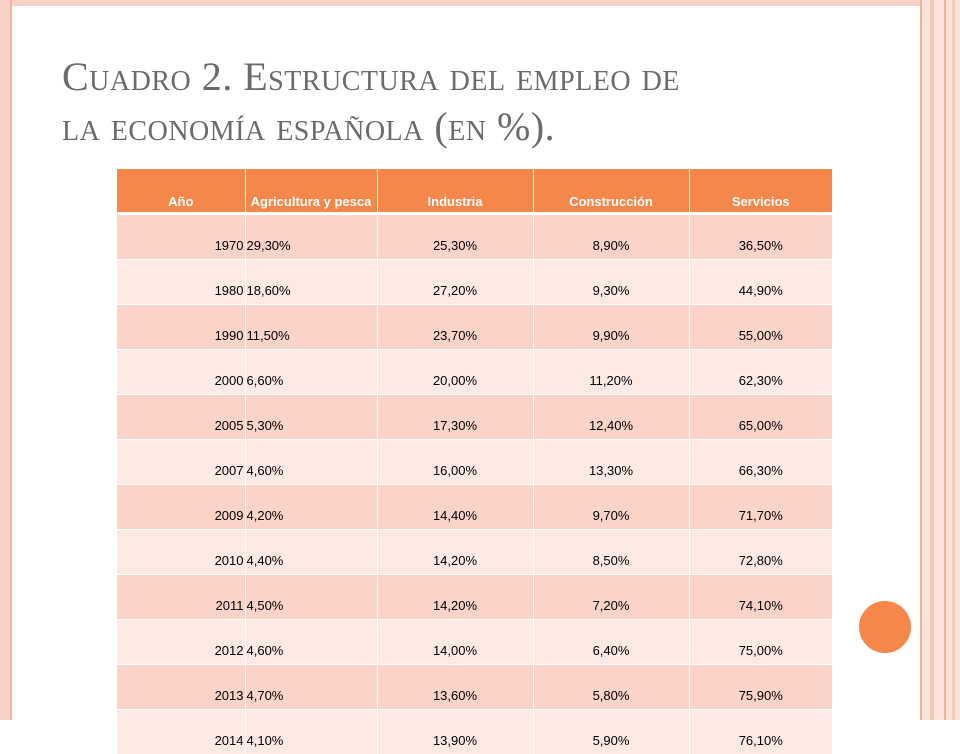  What do you see at coordinates (311, 597) in the screenshot?
I see `table-cell-agri: 4,50%` at bounding box center [311, 597].